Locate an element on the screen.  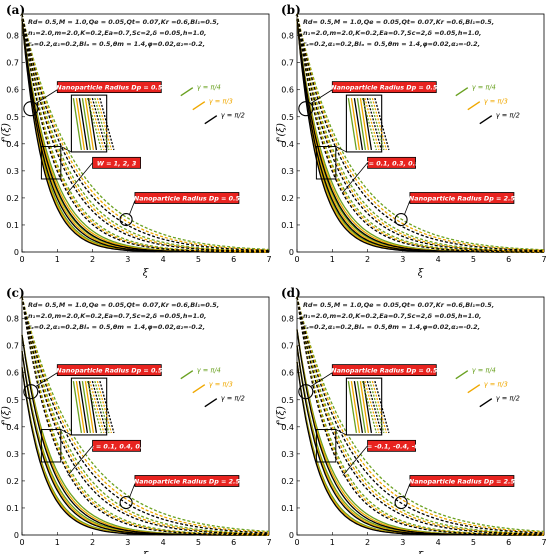
series-line-solid is located at coordinates (145, 451).